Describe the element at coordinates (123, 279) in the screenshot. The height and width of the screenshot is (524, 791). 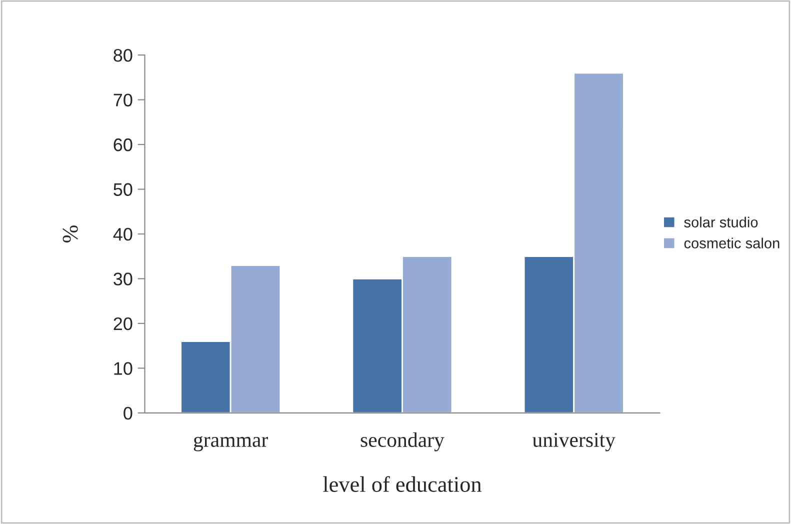
I see `y-tick-label: 30` at that location.